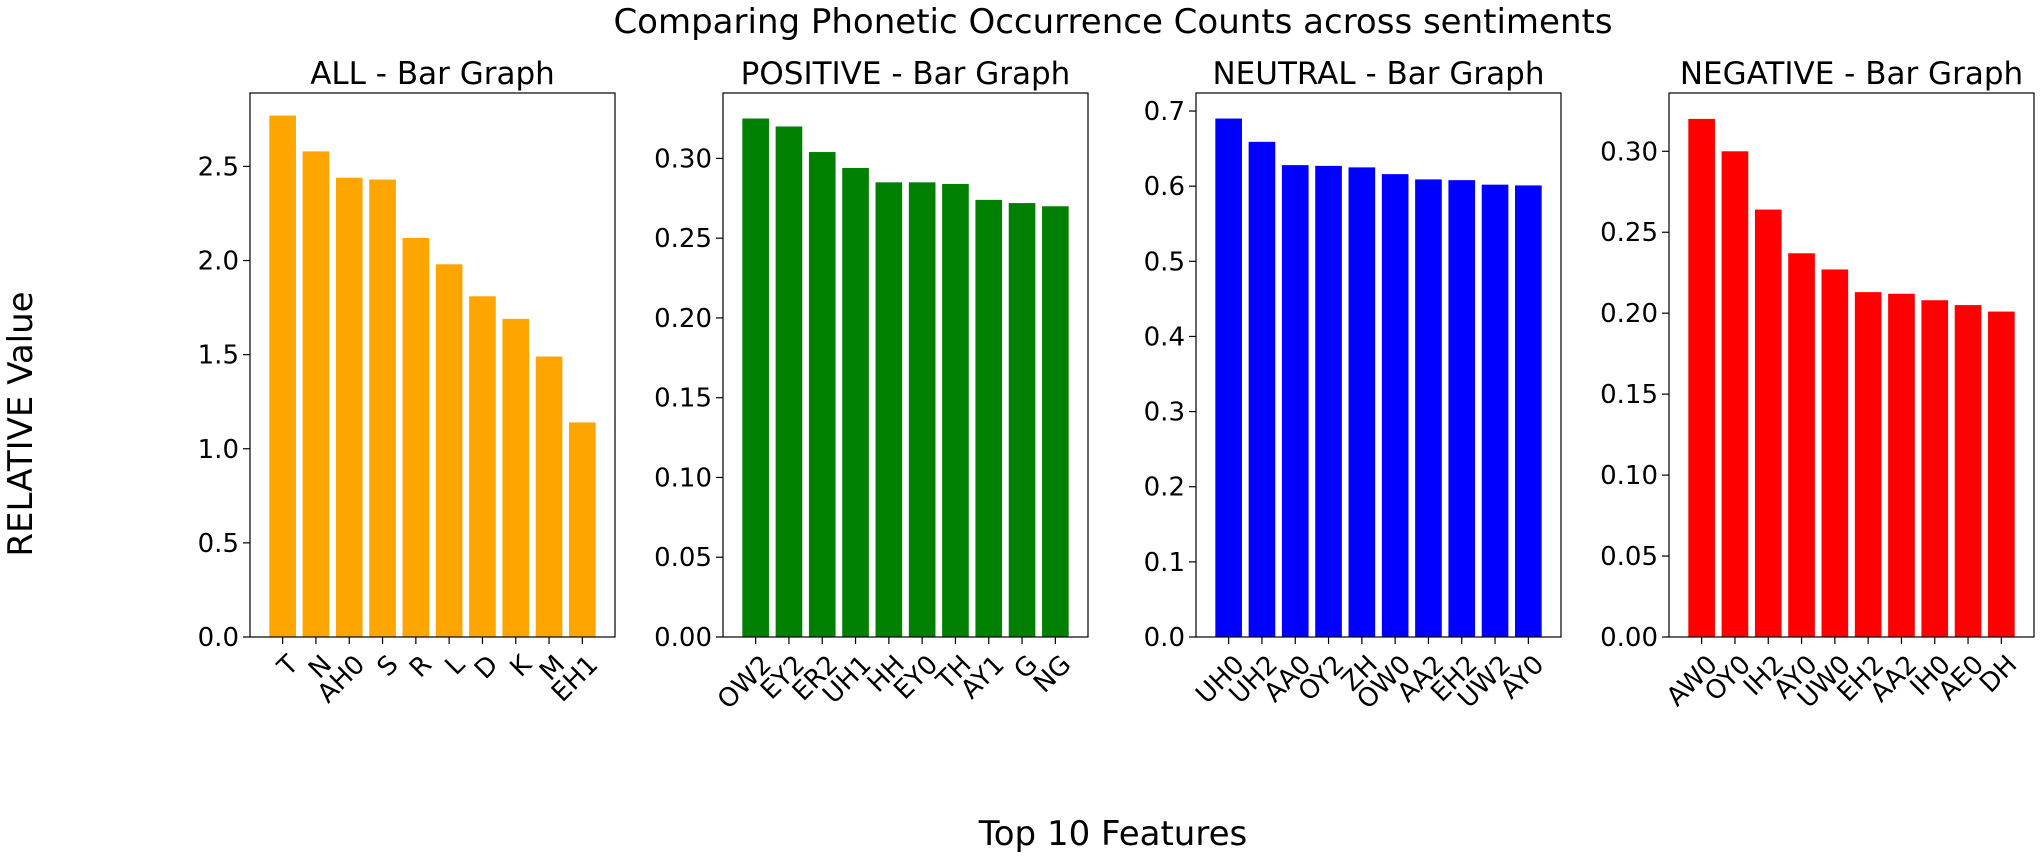  What do you see at coordinates (218, 262) in the screenshot?
I see `y-tick-label: 2.0` at bounding box center [218, 262].